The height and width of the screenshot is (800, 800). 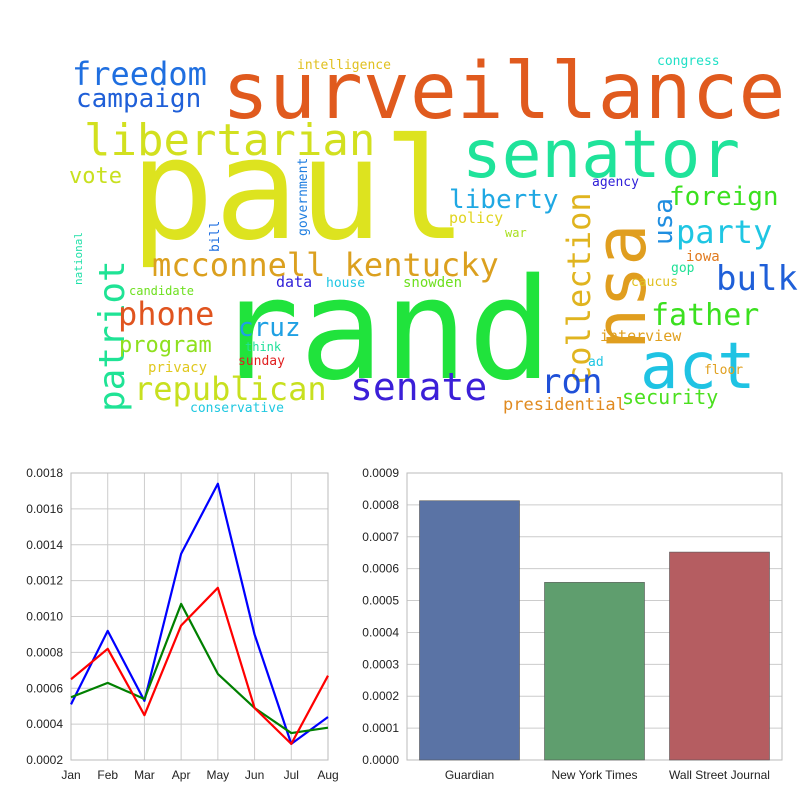 What do you see at coordinates (218, 775) in the screenshot?
I see `x-tick-label: May` at bounding box center [218, 775].